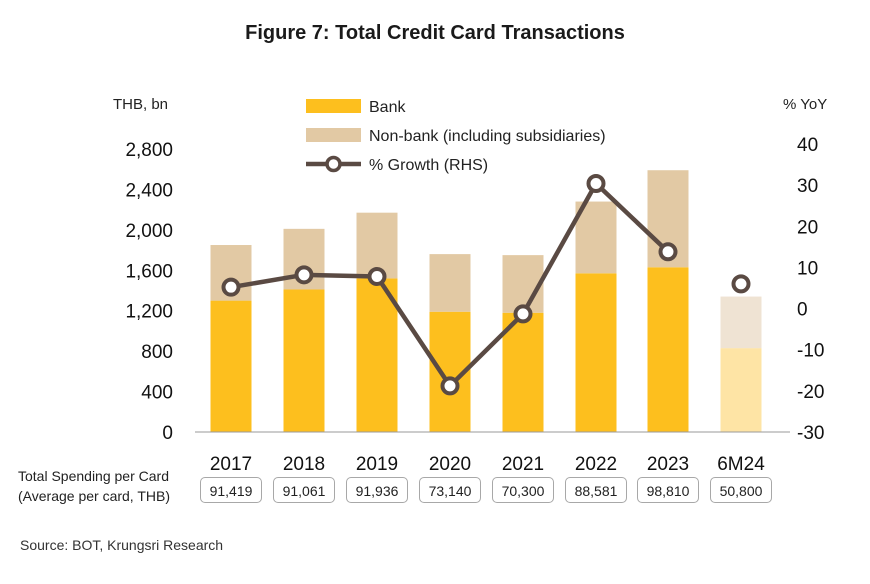  What do you see at coordinates (304, 464) in the screenshot?
I see `x-tick-label-2018: 2018` at bounding box center [304, 464].